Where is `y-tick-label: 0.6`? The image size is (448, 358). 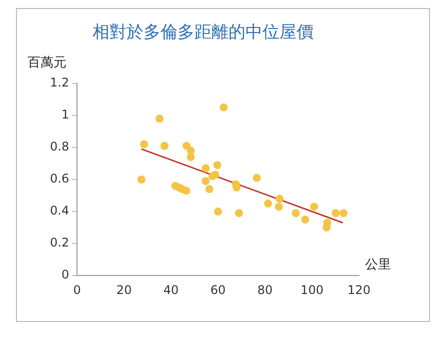
y-tick-label: 0.6 is located at coordinates (60, 179).